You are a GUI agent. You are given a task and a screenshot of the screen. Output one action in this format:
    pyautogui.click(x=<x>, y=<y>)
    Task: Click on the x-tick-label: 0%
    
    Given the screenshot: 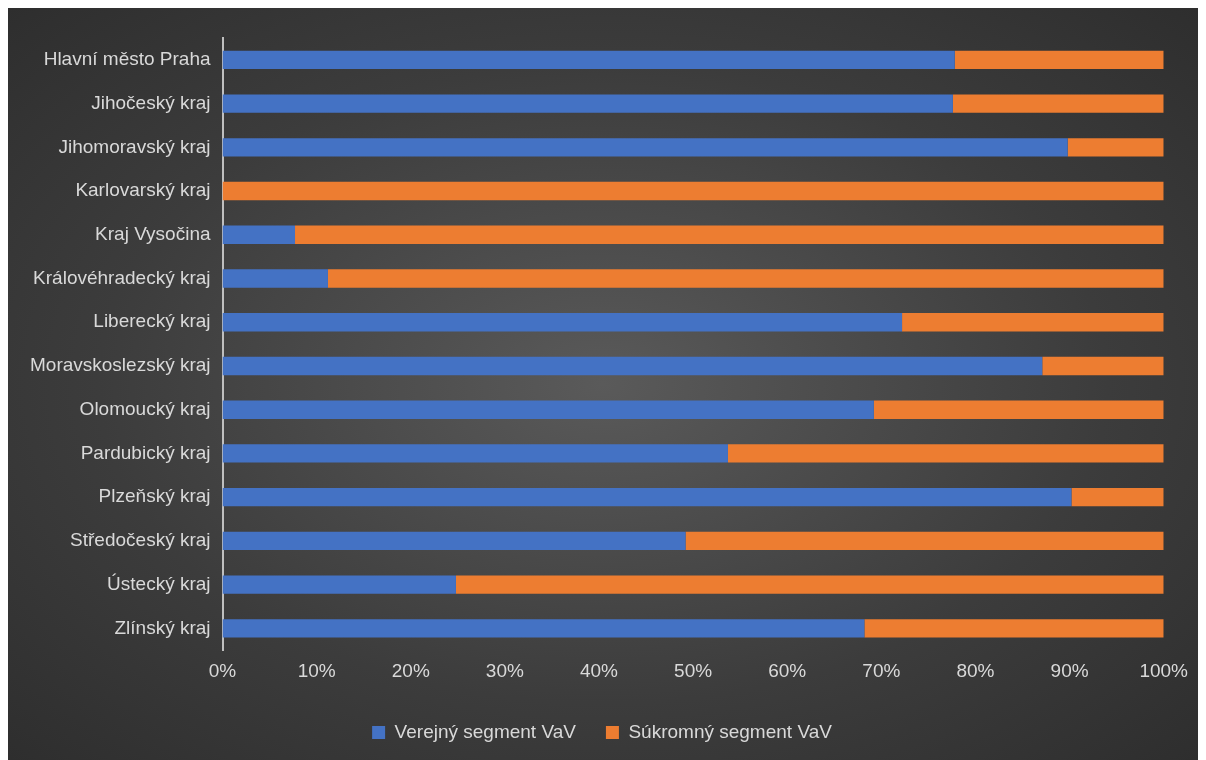 What is the action you would take?
    pyautogui.click(x=222, y=670)
    